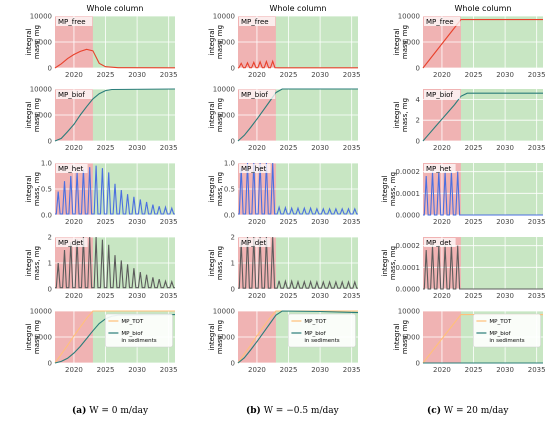 This screenshot has height=421, width=550. I want to click on y-tick-label: 0.0001, so click(408, 268).